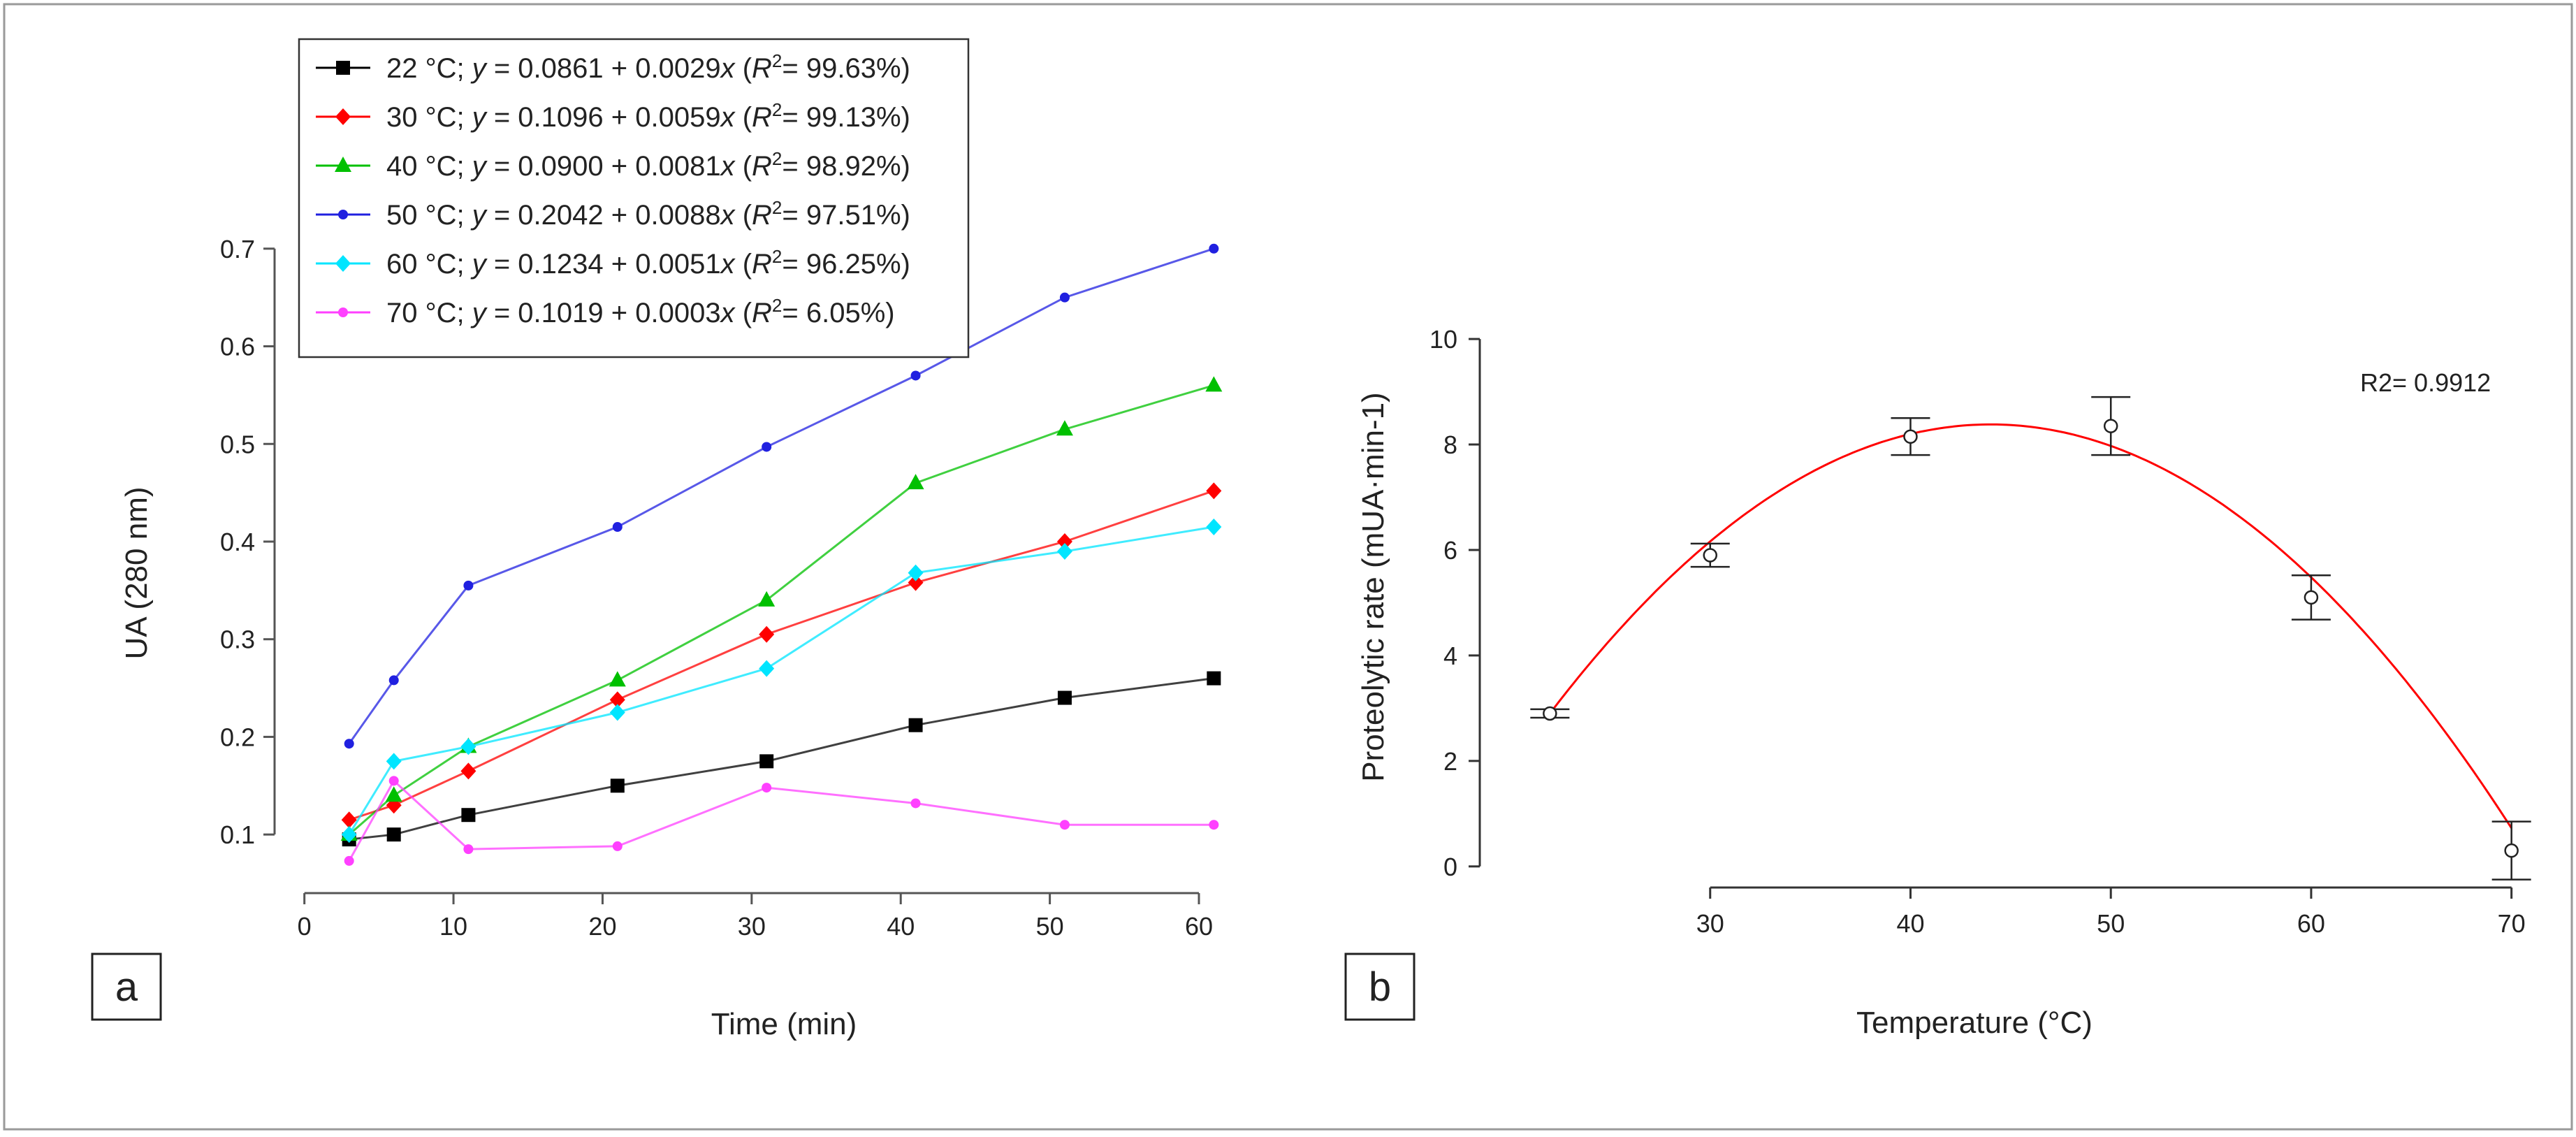 Image resolution: width=2576 pixels, height=1137 pixels. What do you see at coordinates (429, 118) in the screenshot?
I see `legend-text-part: 30 °C;` at bounding box center [429, 118].